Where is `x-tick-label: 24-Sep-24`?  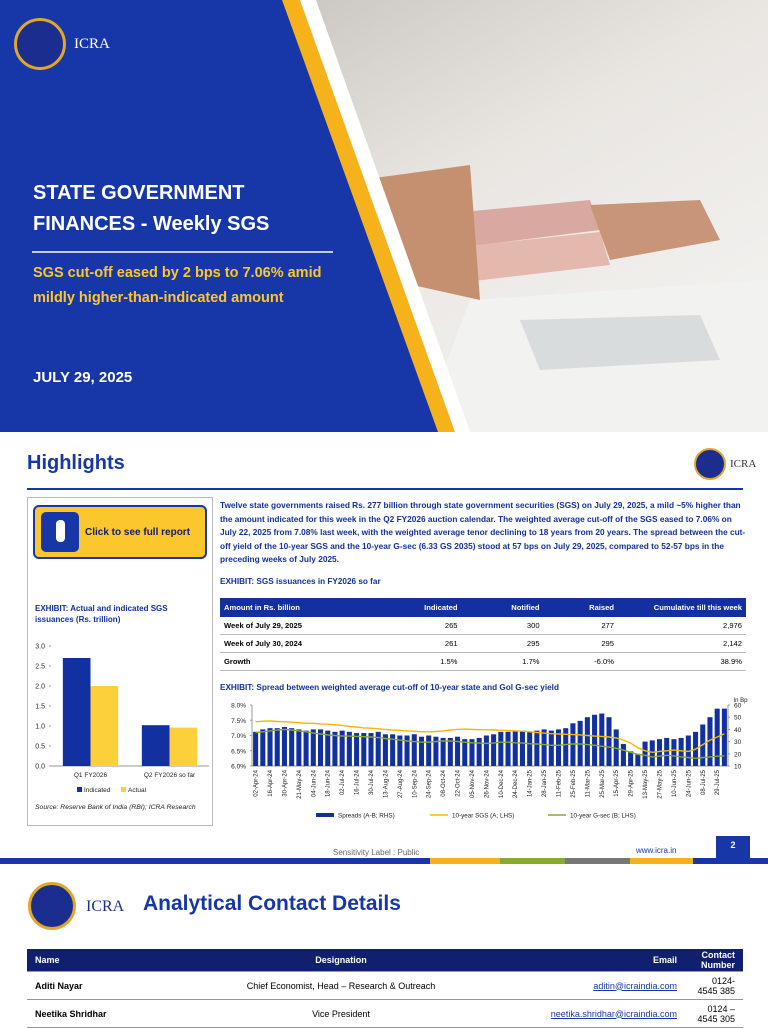 x-tick-label: 24-Sep-24 is located at coordinates (430, 783).